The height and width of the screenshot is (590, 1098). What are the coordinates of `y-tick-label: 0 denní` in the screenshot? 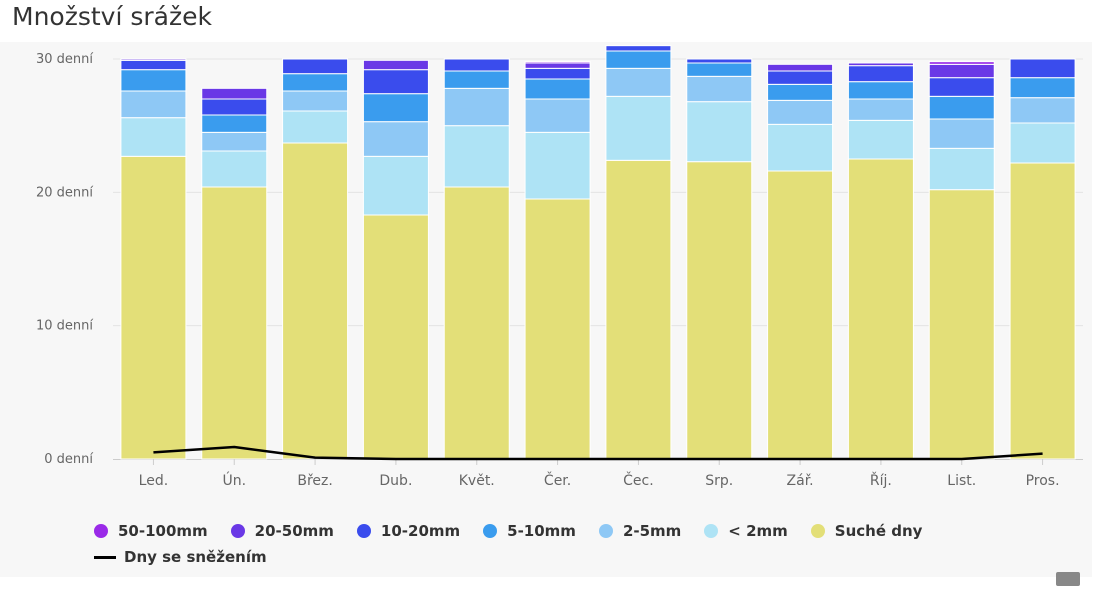 It's located at (68, 459).